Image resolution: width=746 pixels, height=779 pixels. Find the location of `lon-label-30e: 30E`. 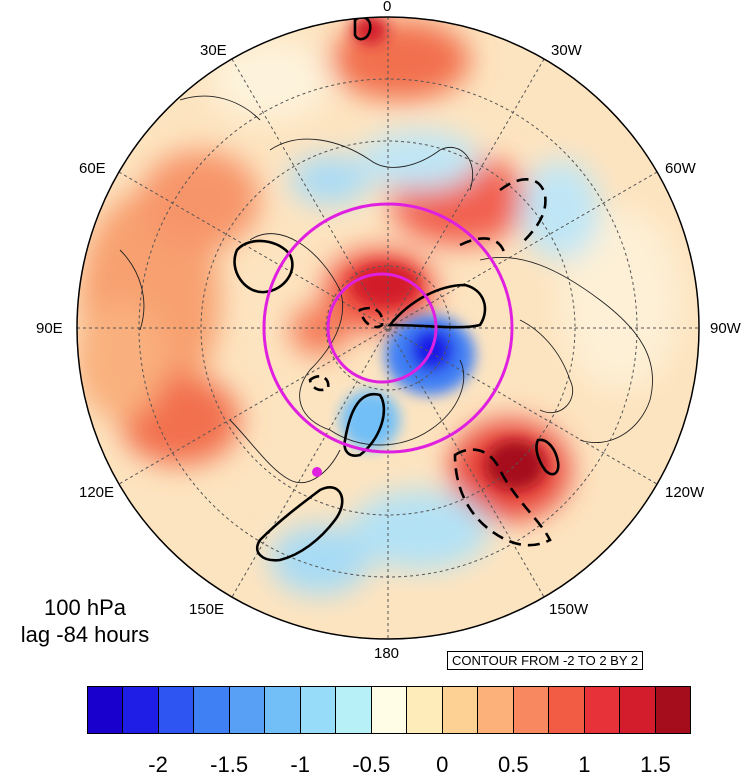

lon-label-30e: 30E is located at coordinates (213, 50).